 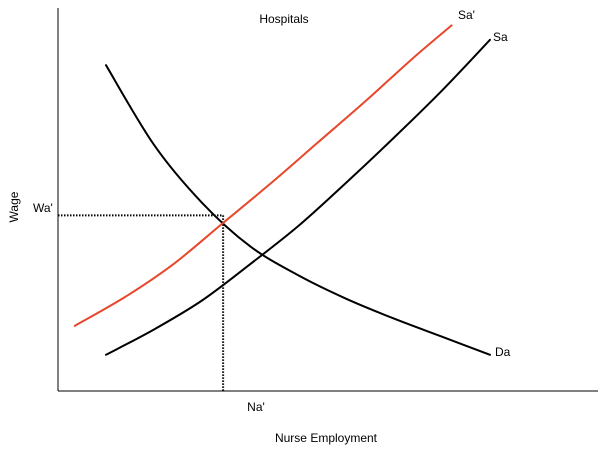 What do you see at coordinates (326, 438) in the screenshot?
I see `x-axis-label: Nurse Employment` at bounding box center [326, 438].